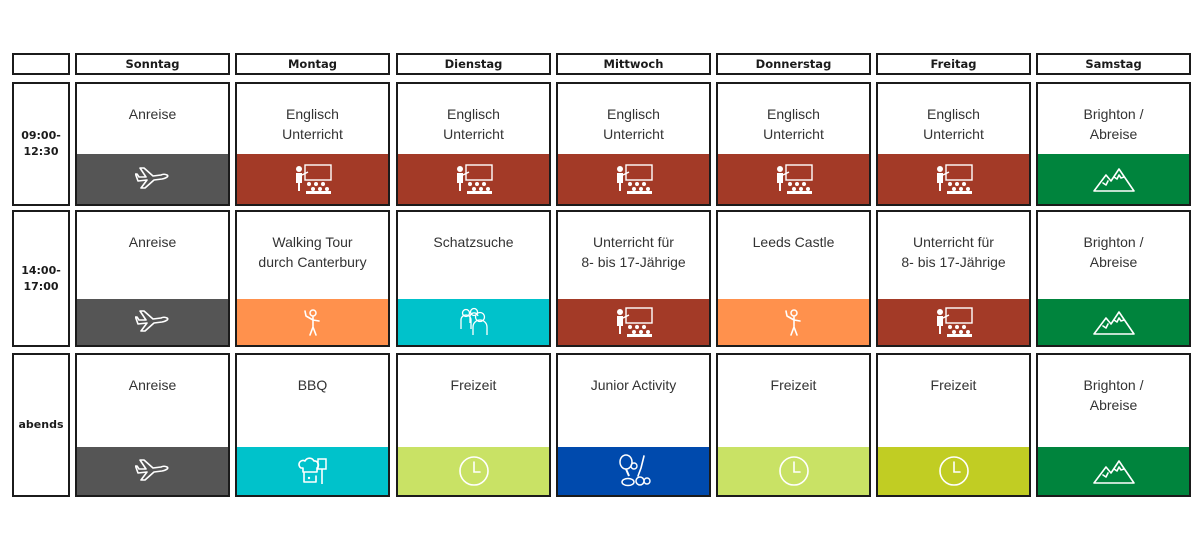 The height and width of the screenshot is (550, 1200). I want to click on time-slot-text: abends, so click(41, 425).